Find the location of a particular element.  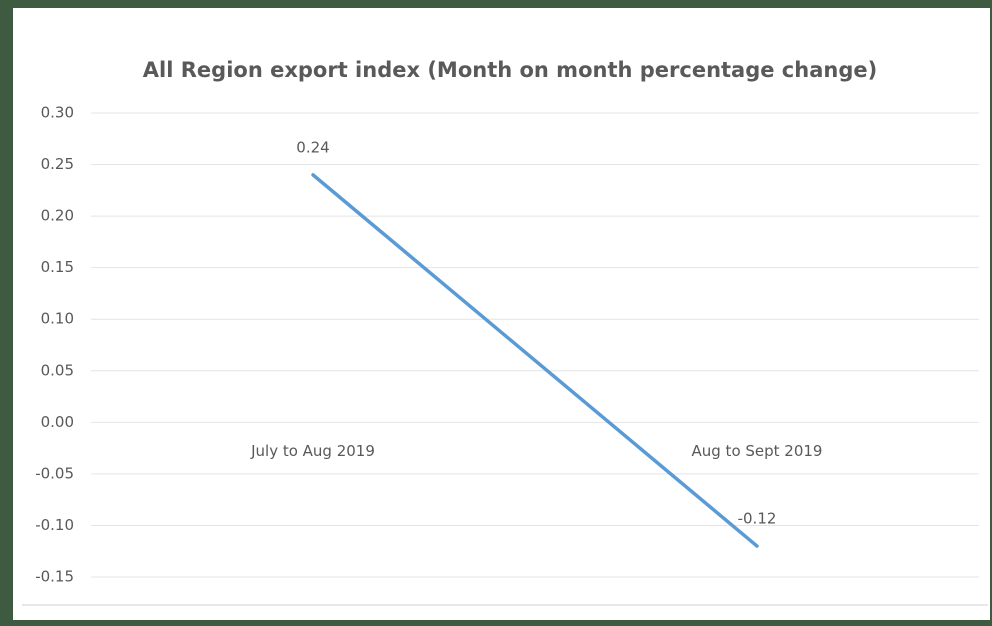

y-tick-label: 0.10 is located at coordinates (57, 319).